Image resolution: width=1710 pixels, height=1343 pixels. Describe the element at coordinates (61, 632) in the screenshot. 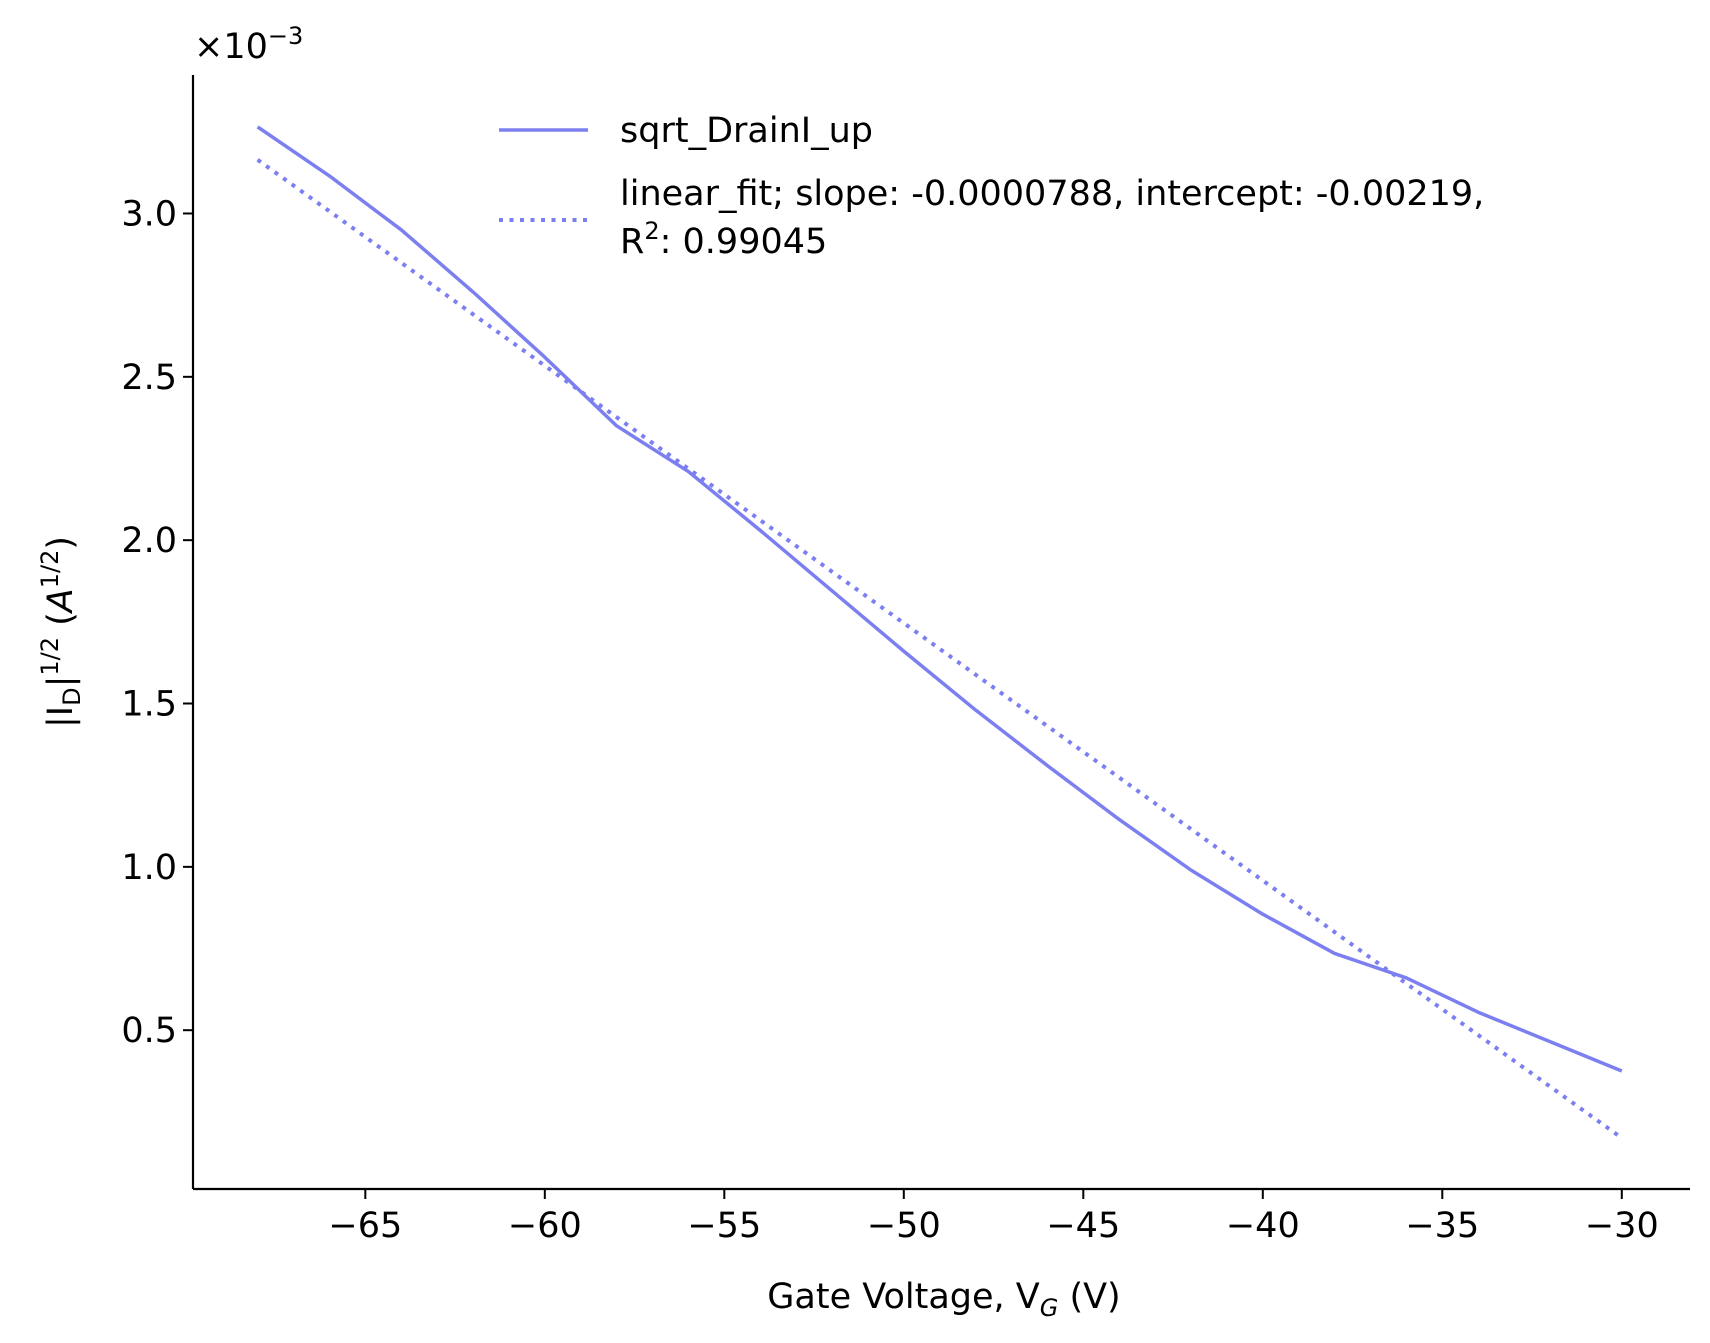

I see `y-axis-label: |ID|1/2 (A1/2)` at that location.